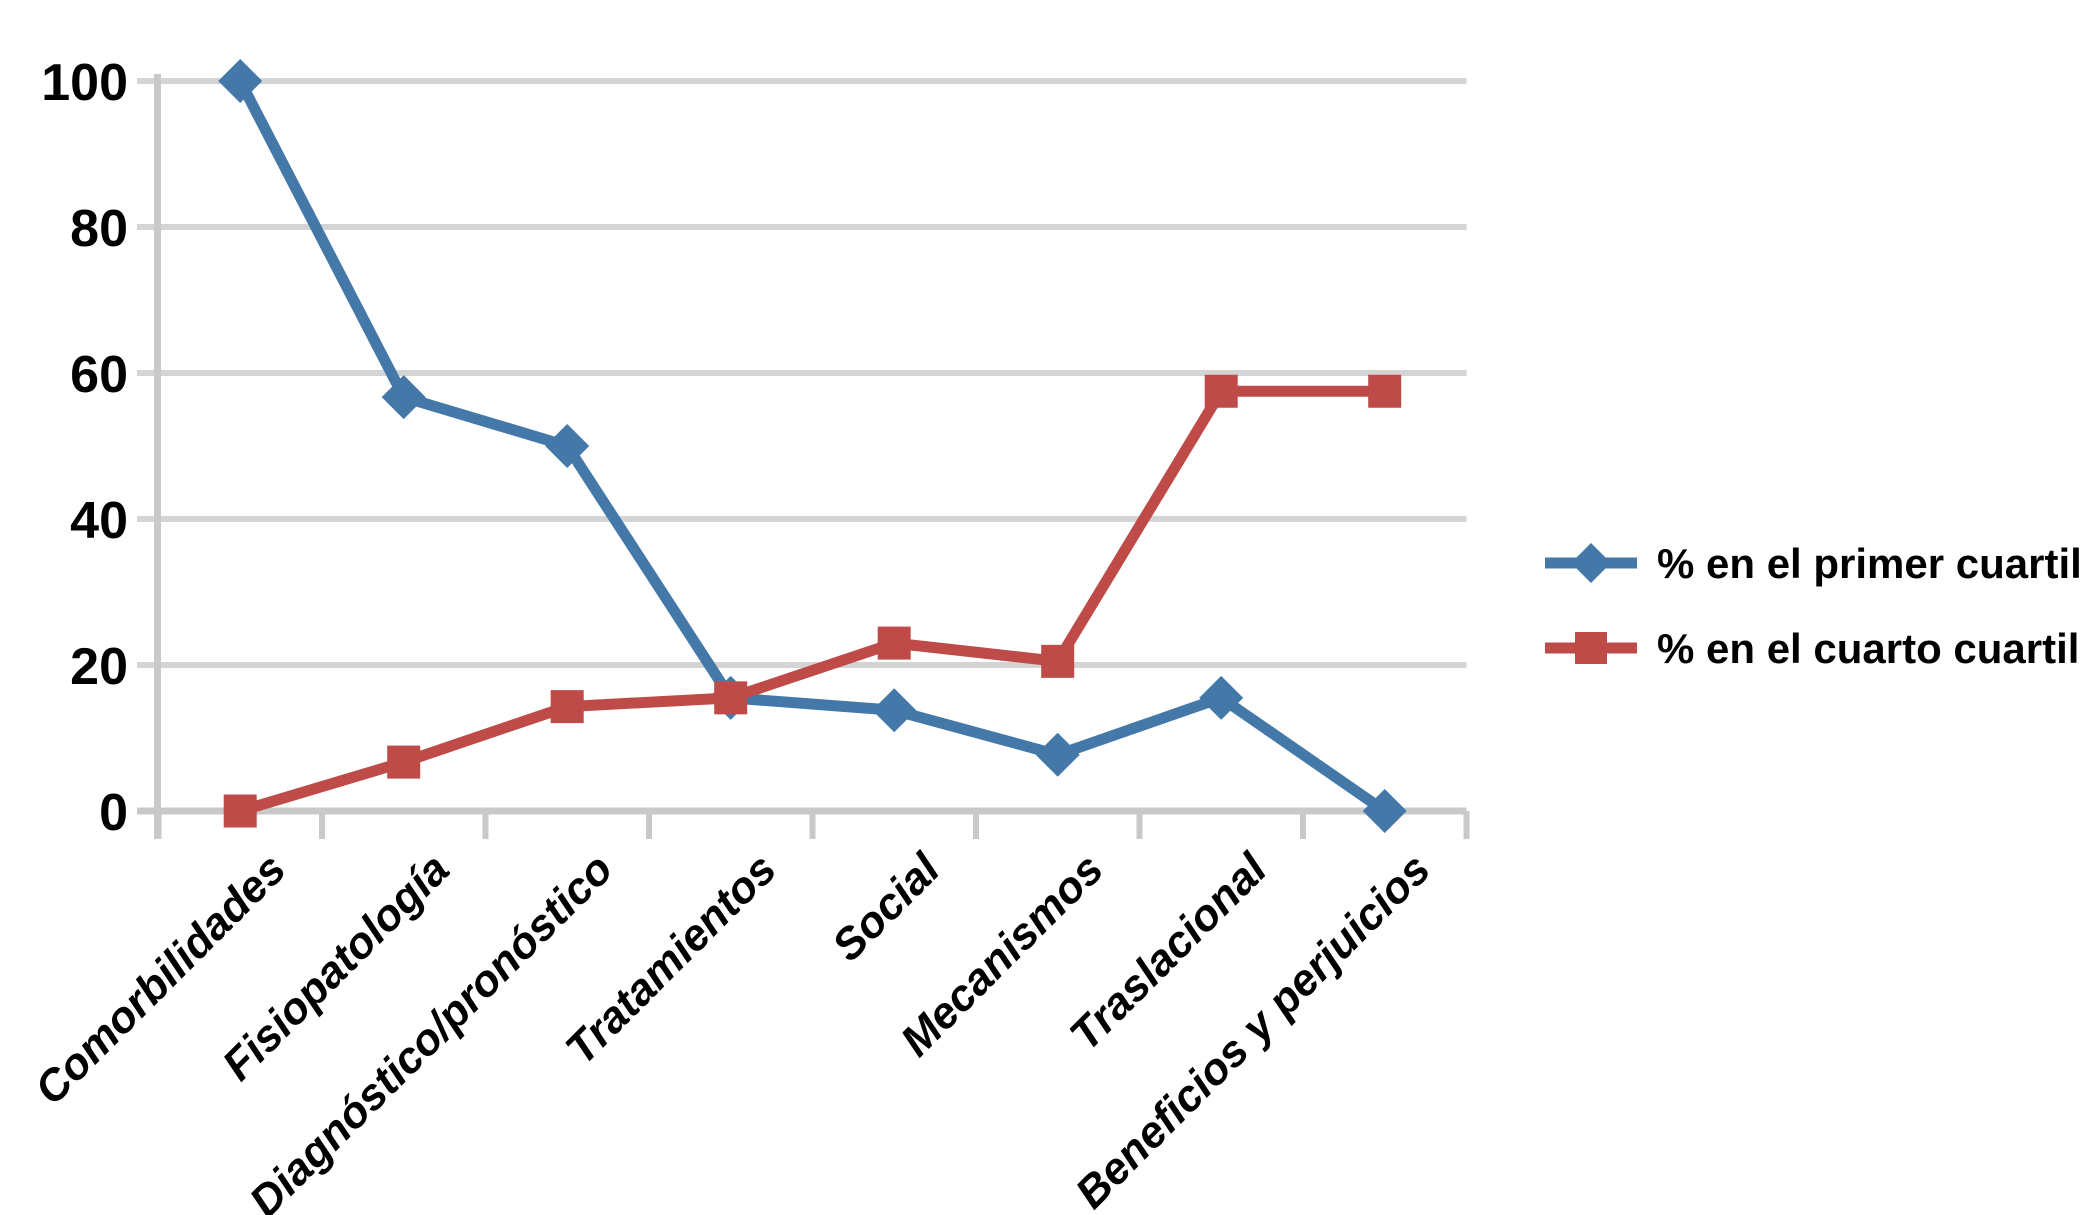  I want to click on y-tick-label: 40, so click(99, 521).